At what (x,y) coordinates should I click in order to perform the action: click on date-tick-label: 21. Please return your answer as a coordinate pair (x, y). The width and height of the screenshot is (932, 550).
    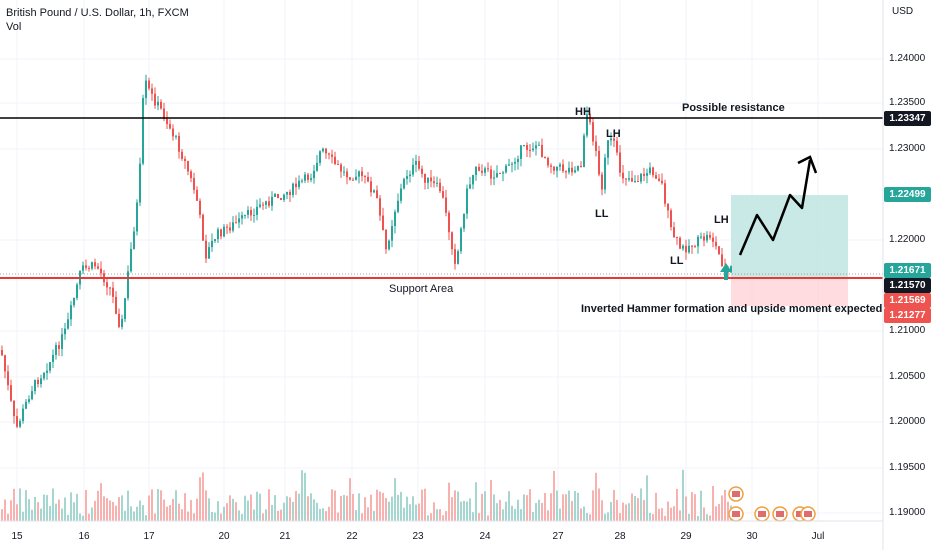
    Looking at the image, I should click on (285, 536).